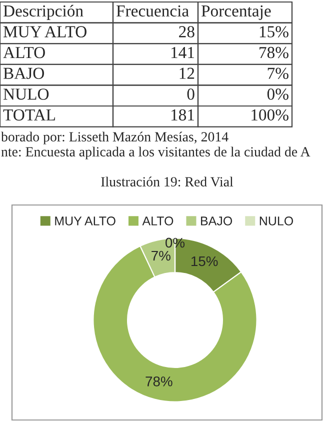 Image resolution: width=333 pixels, height=426 pixels. I want to click on text: Frecuencia, so click(152, 11).